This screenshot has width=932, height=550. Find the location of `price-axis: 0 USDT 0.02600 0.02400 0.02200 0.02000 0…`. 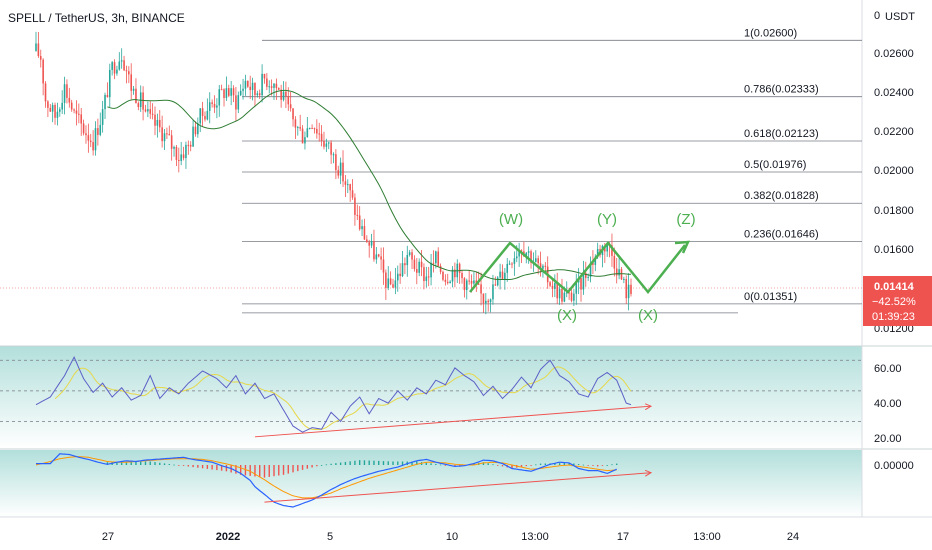

price-axis: 0 USDT 0.02600 0.02400 0.02200 0.02000 0… is located at coordinates (894, 172).